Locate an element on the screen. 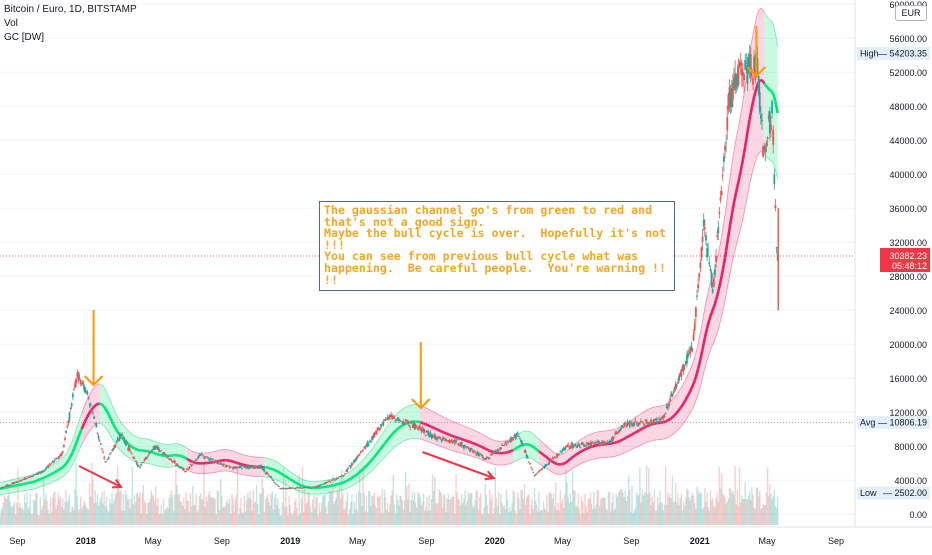  legend-volume: Vol is located at coordinates (70, 24).